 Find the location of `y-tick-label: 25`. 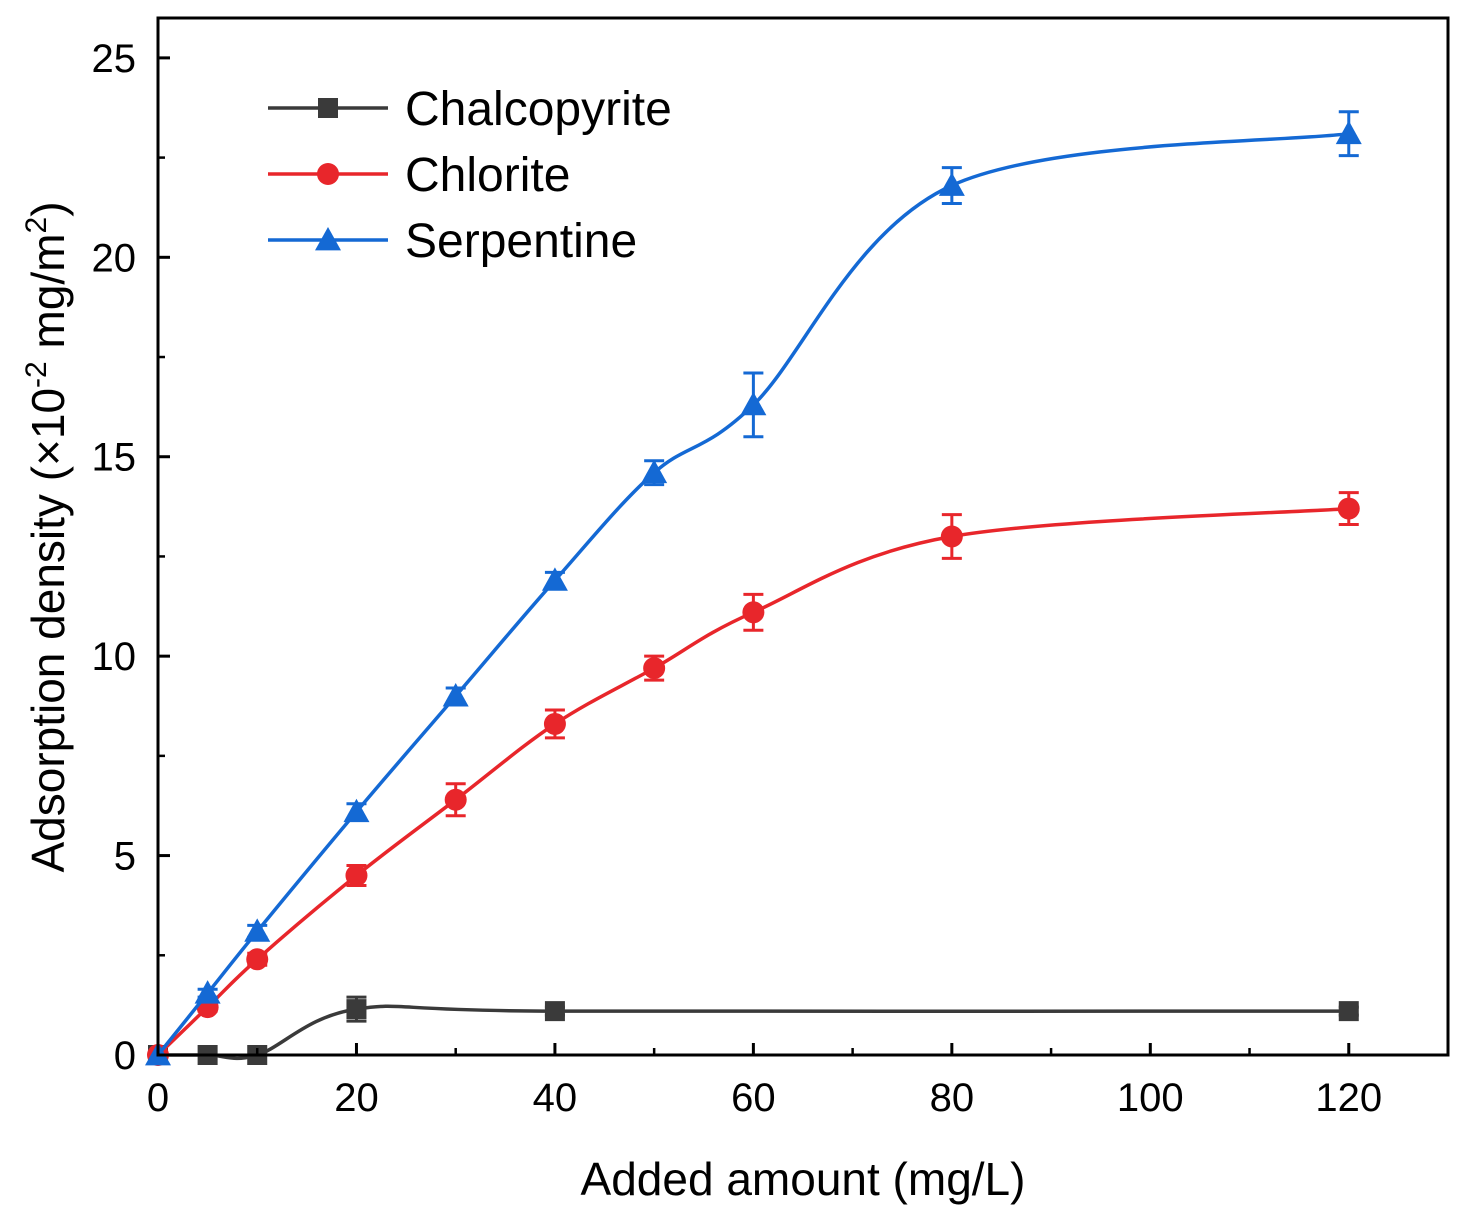

y-tick-label: 25 is located at coordinates (114, 59).